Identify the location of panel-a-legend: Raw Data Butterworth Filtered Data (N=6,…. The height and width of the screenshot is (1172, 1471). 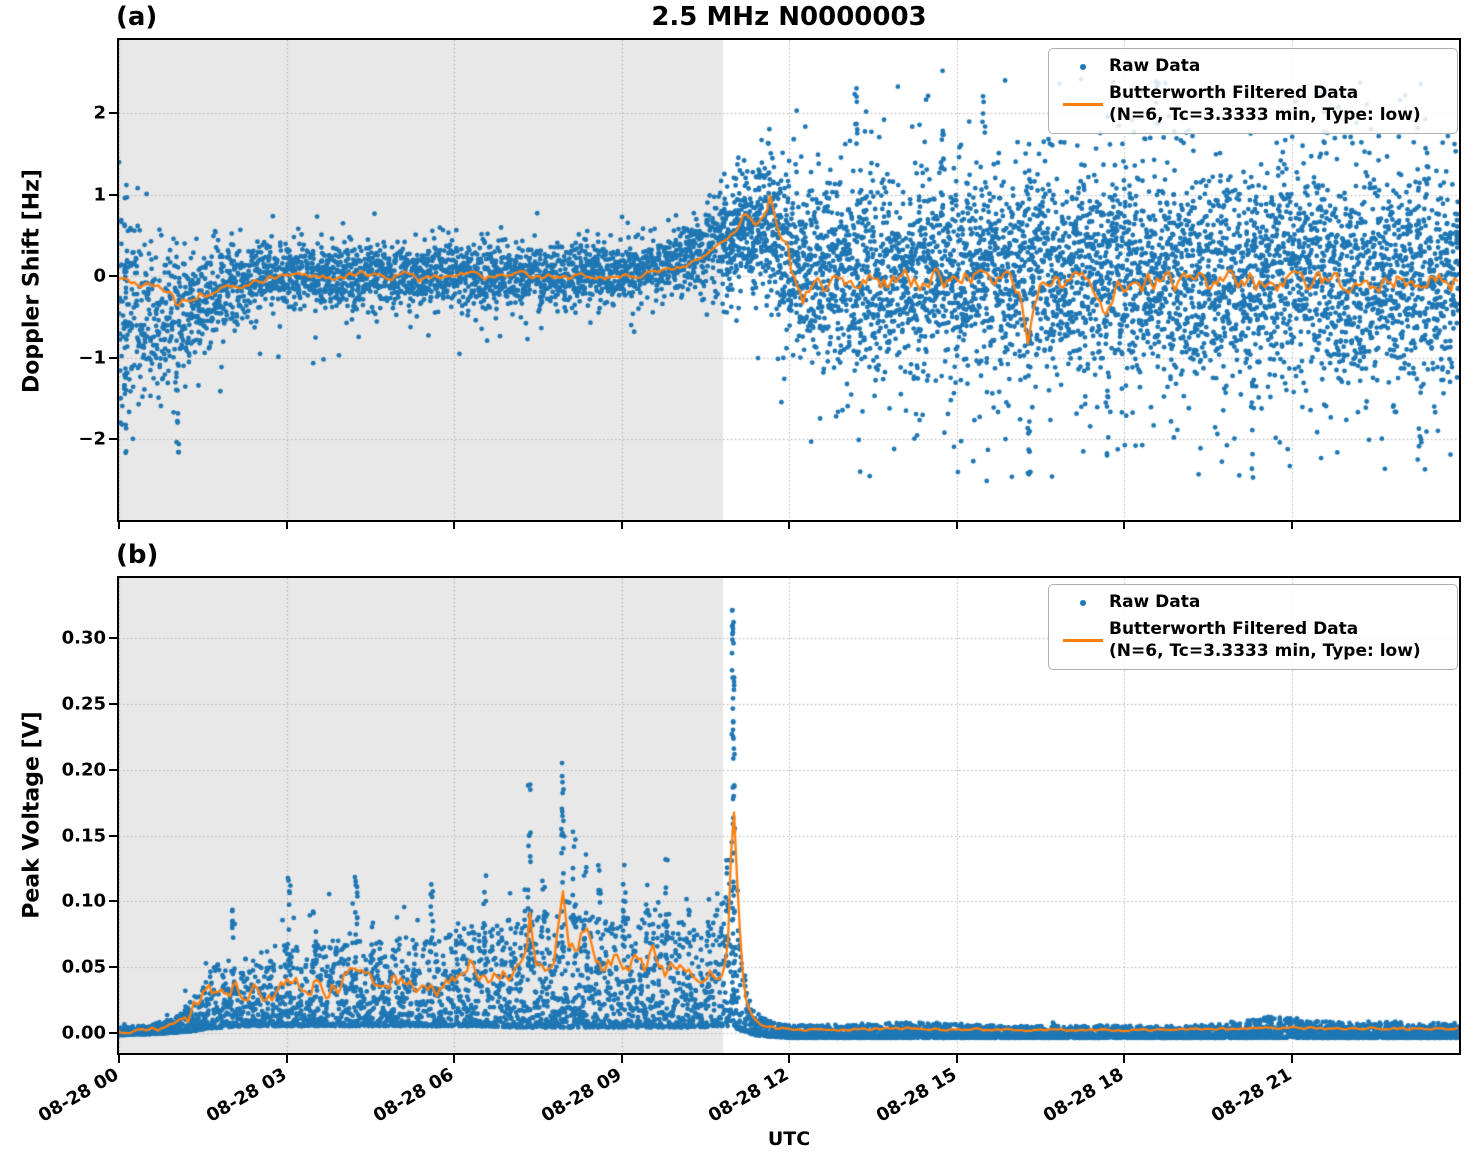
(1253, 91).